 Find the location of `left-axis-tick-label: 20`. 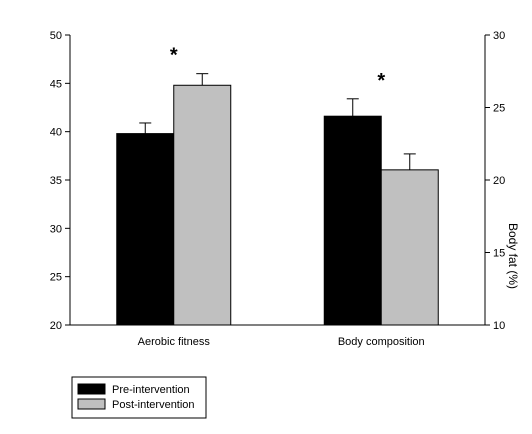

left-axis-tick-label: 20 is located at coordinates (56, 326).